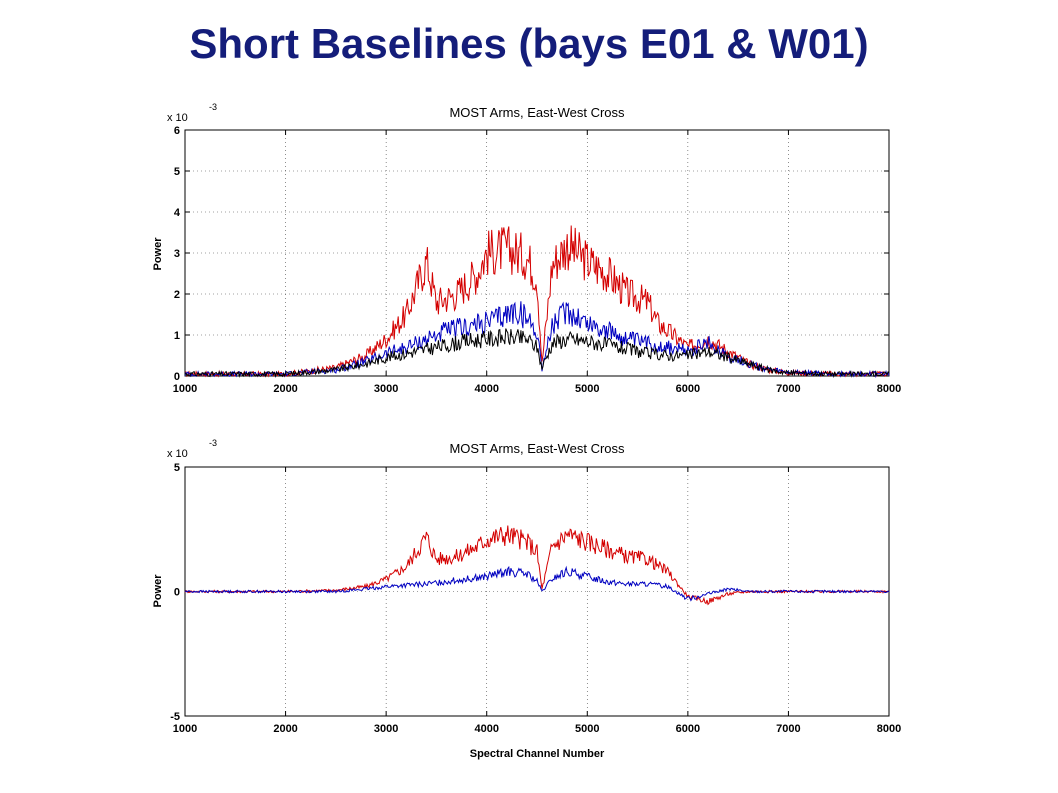 This screenshot has width=1058, height=793. I want to click on top-y-tick-label: 2, so click(177, 295).